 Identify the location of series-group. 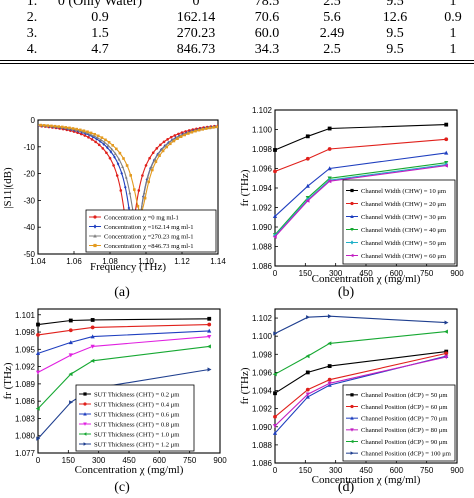
(128, 183).